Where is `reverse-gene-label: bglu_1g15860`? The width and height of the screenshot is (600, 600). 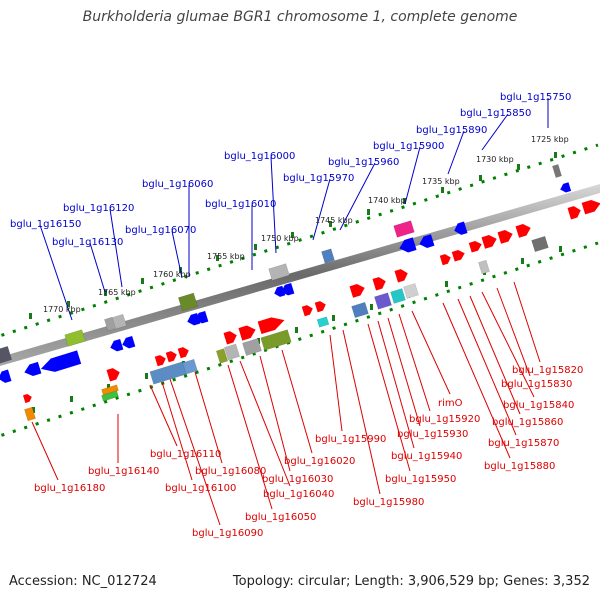
reverse-gene-label: bglu_1g15860 is located at coordinates (527, 422).